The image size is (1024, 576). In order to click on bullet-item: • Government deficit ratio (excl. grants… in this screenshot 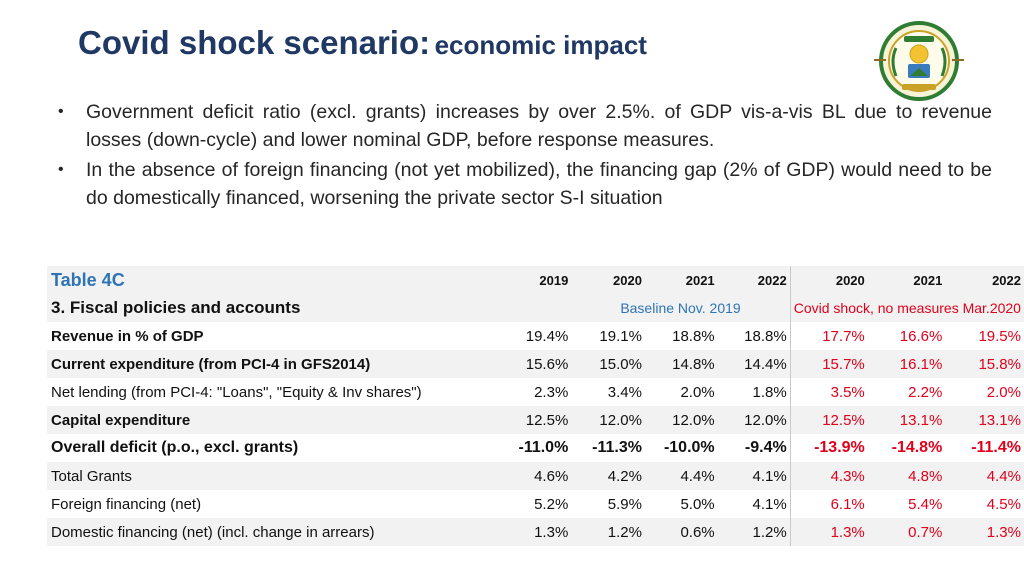, I will do `click(522, 126)`.